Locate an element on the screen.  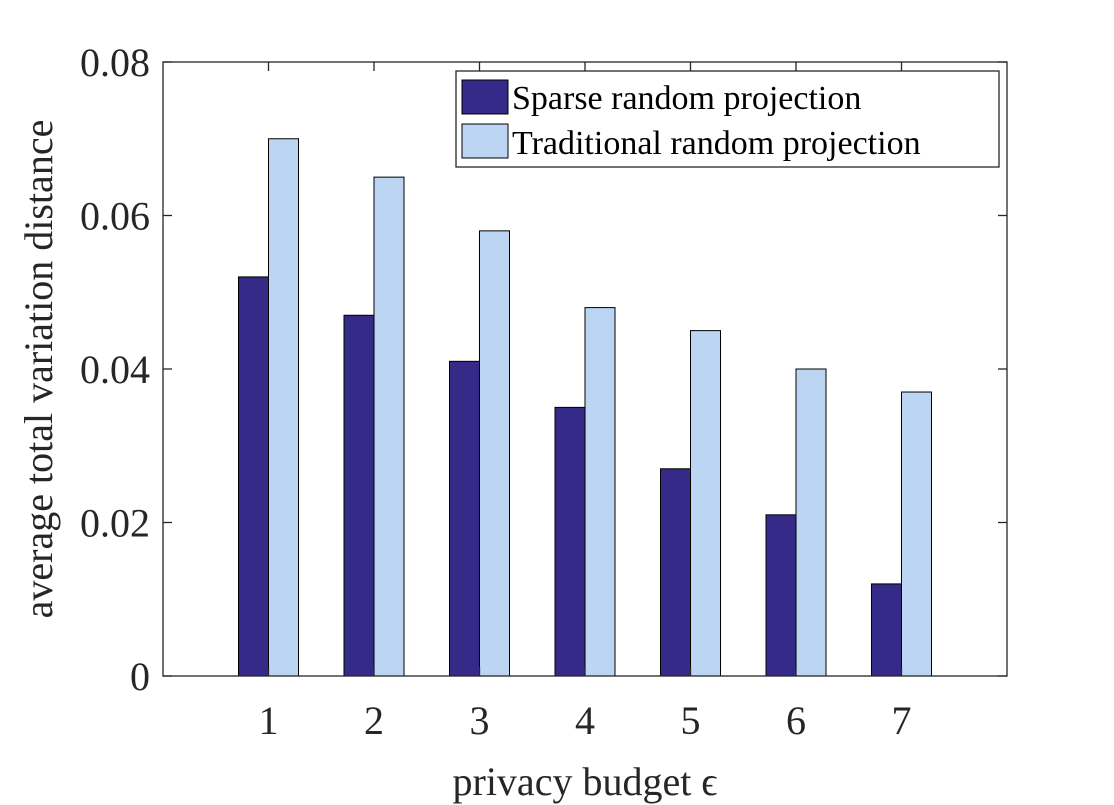
x-tick-label-7: 7 is located at coordinates (902, 720).